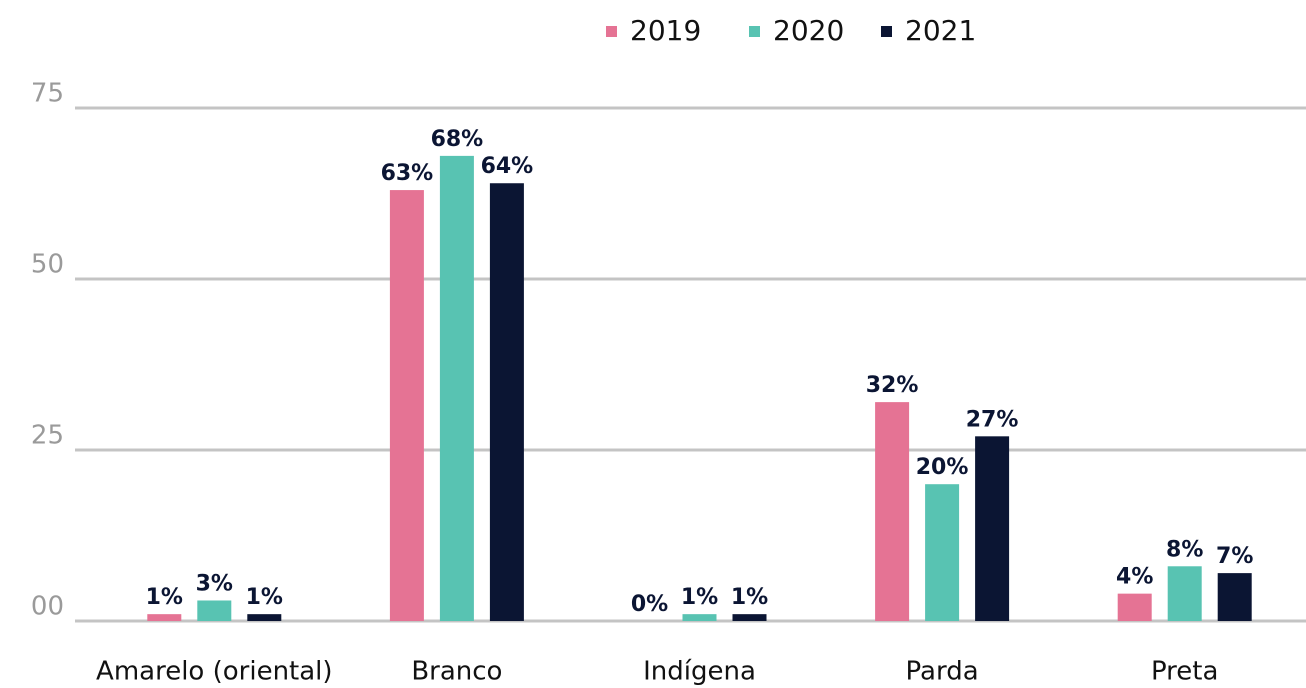 This screenshot has height=688, width=1306. What do you see at coordinates (47, 436) in the screenshot?
I see `y-tick-label: 25` at bounding box center [47, 436].